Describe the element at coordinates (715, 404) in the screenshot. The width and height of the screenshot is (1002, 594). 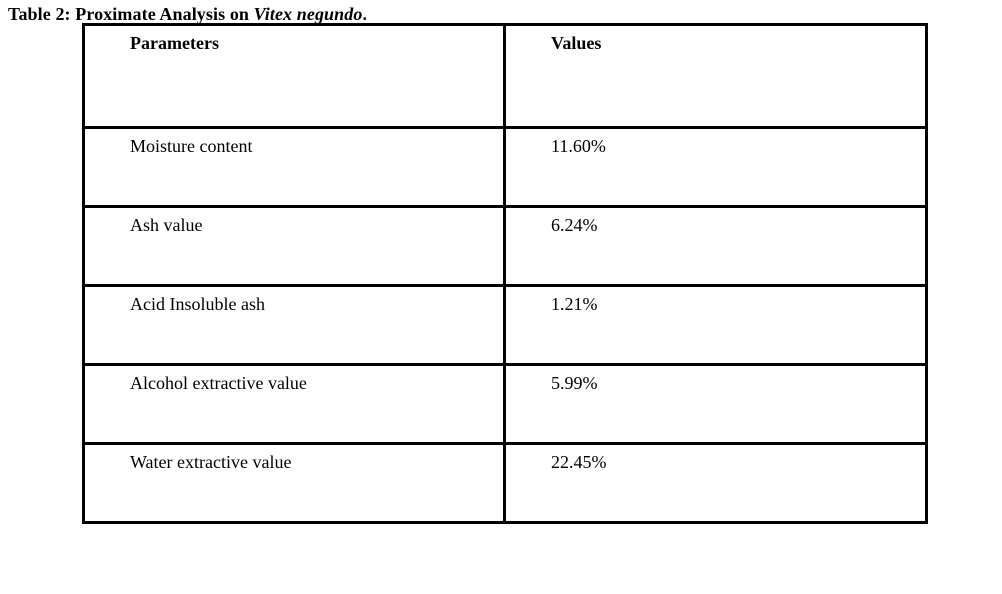
I see `value-cell: 5.99%` at that location.